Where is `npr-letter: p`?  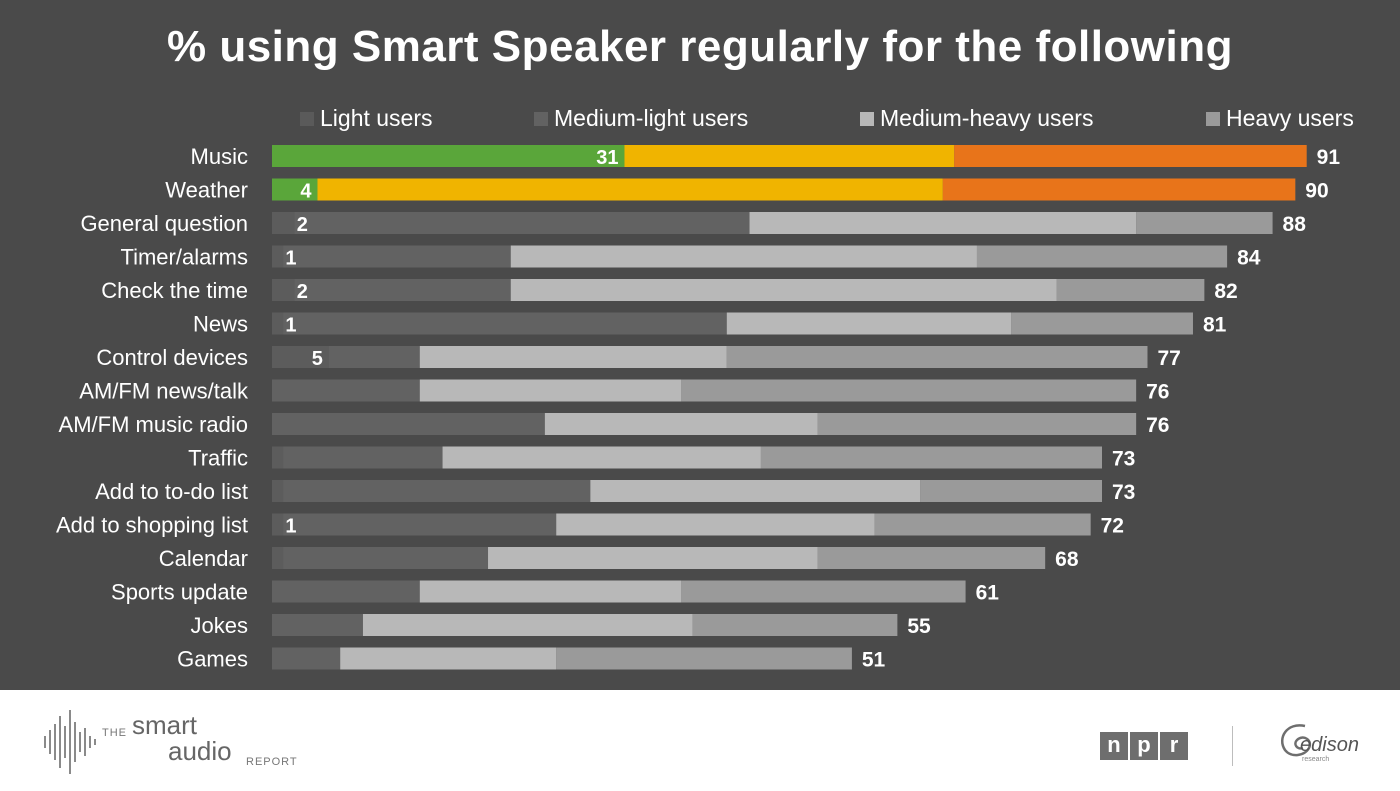 npr-letter: p is located at coordinates (1144, 746).